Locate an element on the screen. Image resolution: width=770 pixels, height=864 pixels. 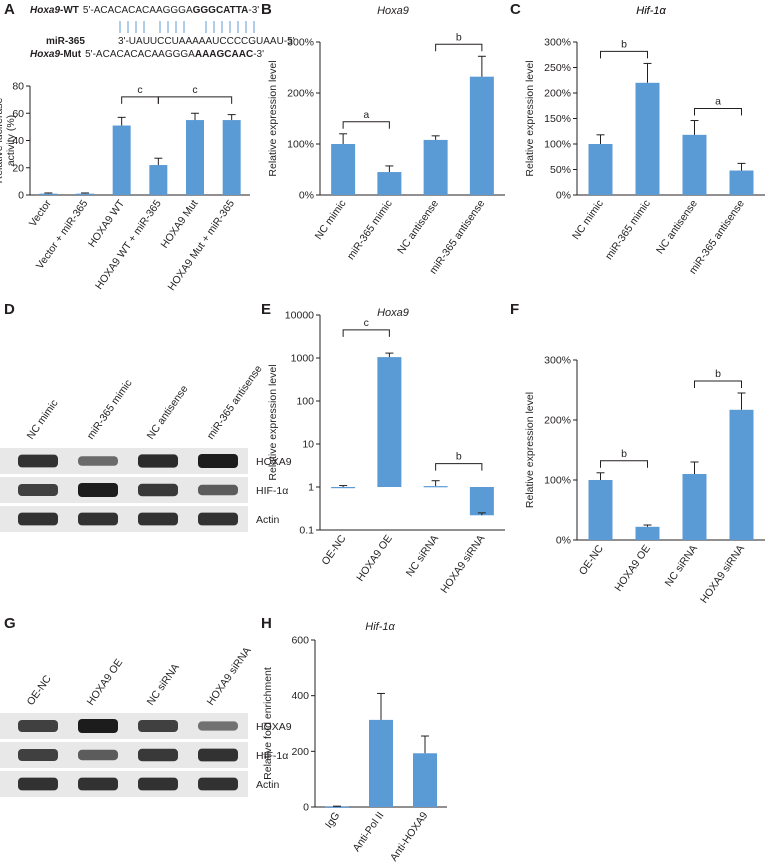
chart-e-sig-bracket is located at coordinates (459, 467).